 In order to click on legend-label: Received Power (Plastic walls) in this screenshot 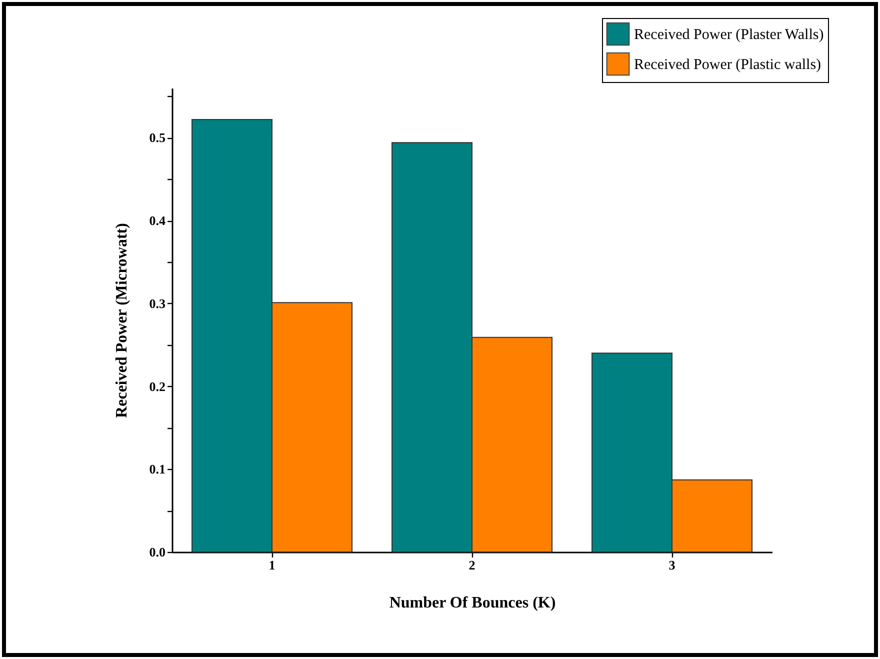, I will do `click(728, 65)`.